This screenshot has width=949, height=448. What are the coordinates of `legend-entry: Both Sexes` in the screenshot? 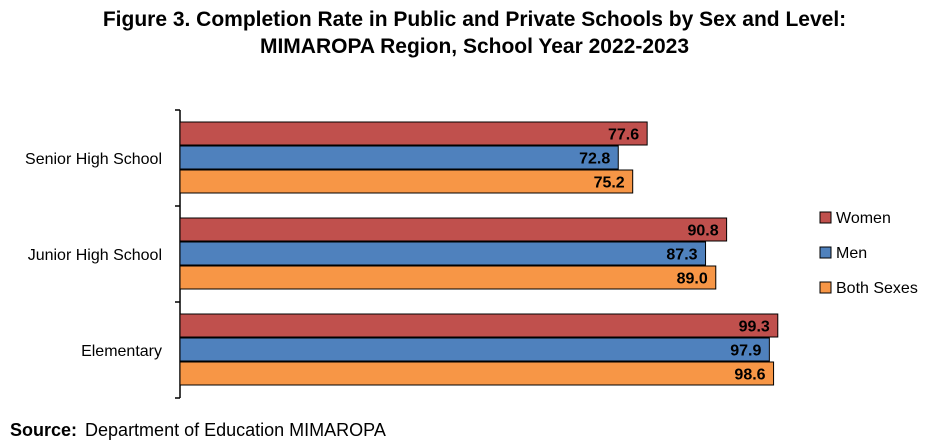 It's located at (877, 288).